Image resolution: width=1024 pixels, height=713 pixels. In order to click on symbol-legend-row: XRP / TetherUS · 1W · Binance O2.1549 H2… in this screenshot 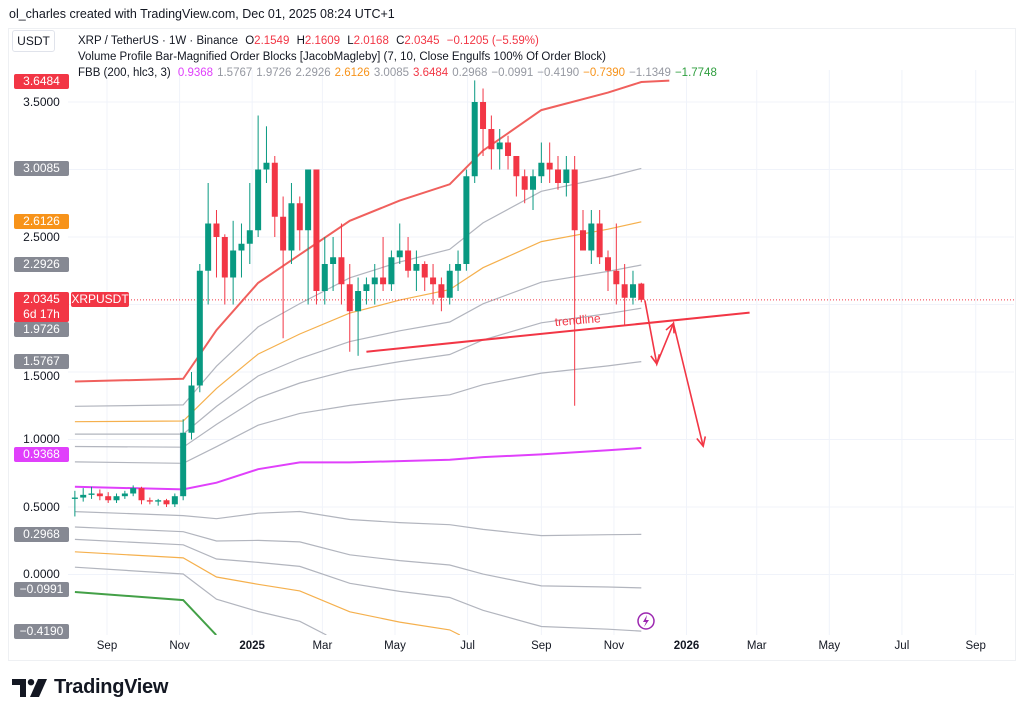, I will do `click(401, 41)`.